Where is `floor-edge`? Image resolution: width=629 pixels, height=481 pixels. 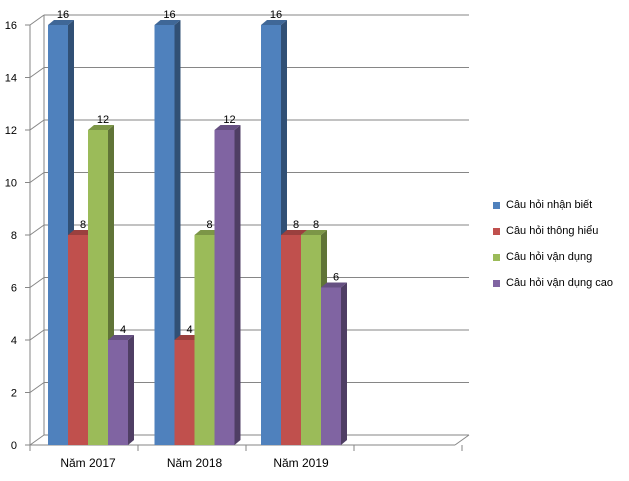 floor-edge is located at coordinates (462, 440).